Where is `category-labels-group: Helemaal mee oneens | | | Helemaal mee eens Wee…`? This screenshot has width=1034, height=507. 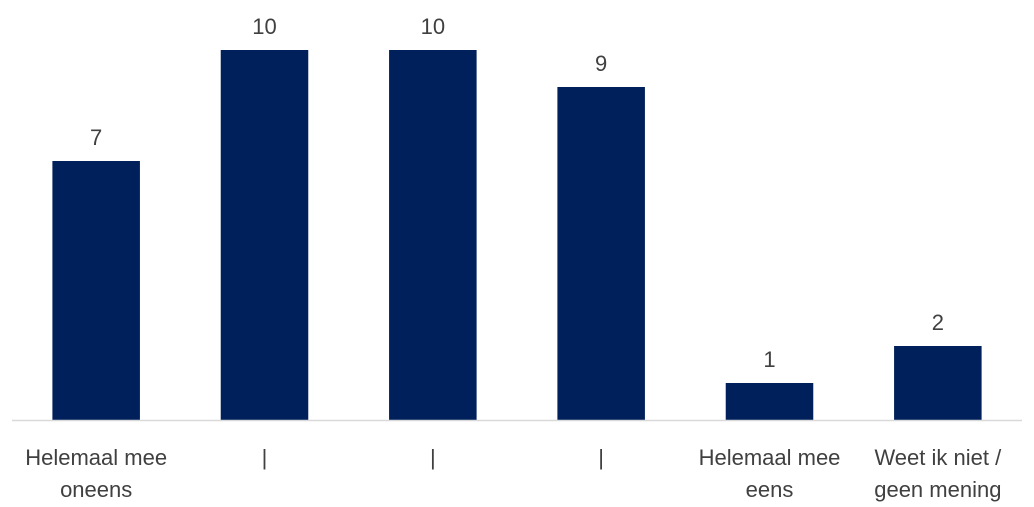
category-labels-group: Helemaal mee oneens | | | Helemaal mee eens Wee… is located at coordinates (513, 473).